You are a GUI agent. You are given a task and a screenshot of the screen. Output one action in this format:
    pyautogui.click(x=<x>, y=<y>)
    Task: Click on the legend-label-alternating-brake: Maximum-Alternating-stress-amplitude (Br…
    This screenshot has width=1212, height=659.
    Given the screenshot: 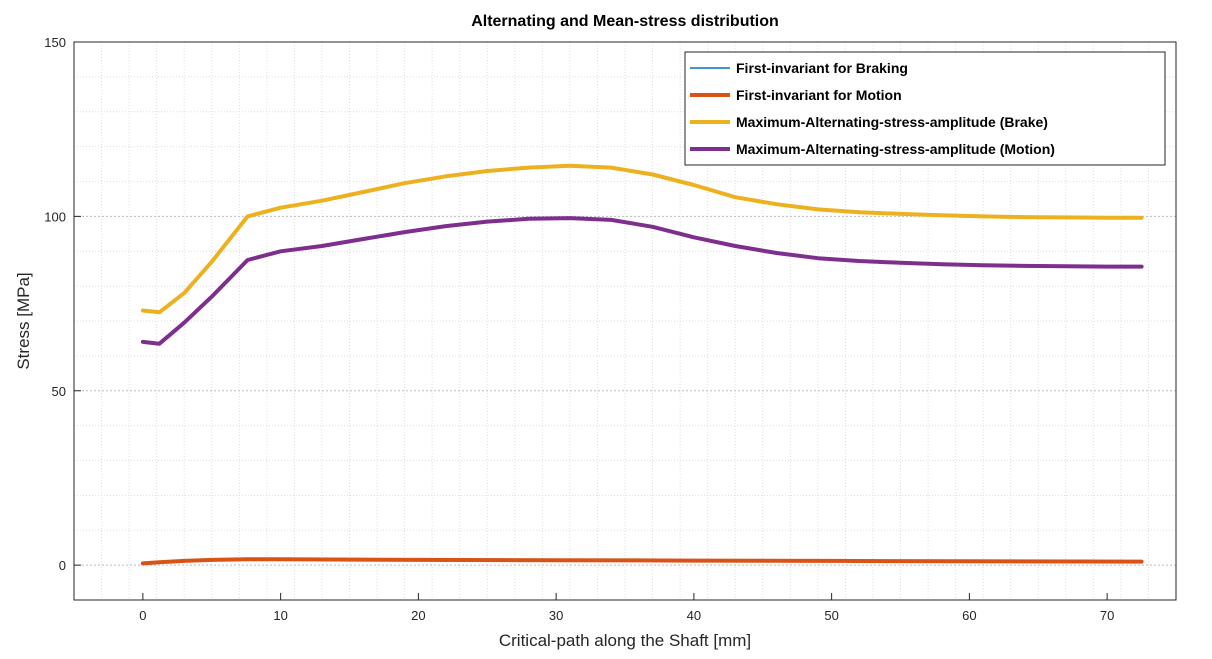 What is the action you would take?
    pyautogui.click(x=892, y=122)
    